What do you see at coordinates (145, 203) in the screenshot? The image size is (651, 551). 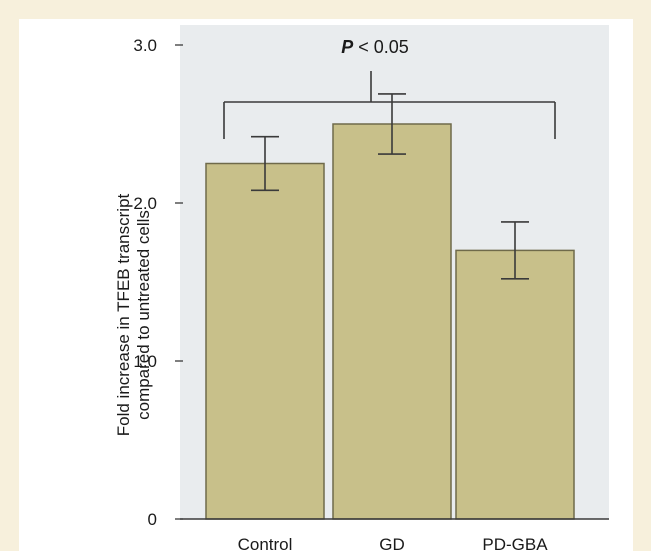 I see `y-tick-label: 2.0` at bounding box center [145, 203].